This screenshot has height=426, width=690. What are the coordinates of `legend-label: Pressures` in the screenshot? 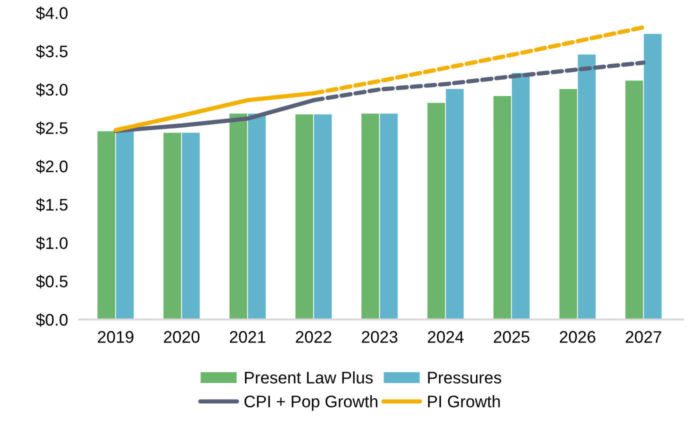 It's located at (465, 378).